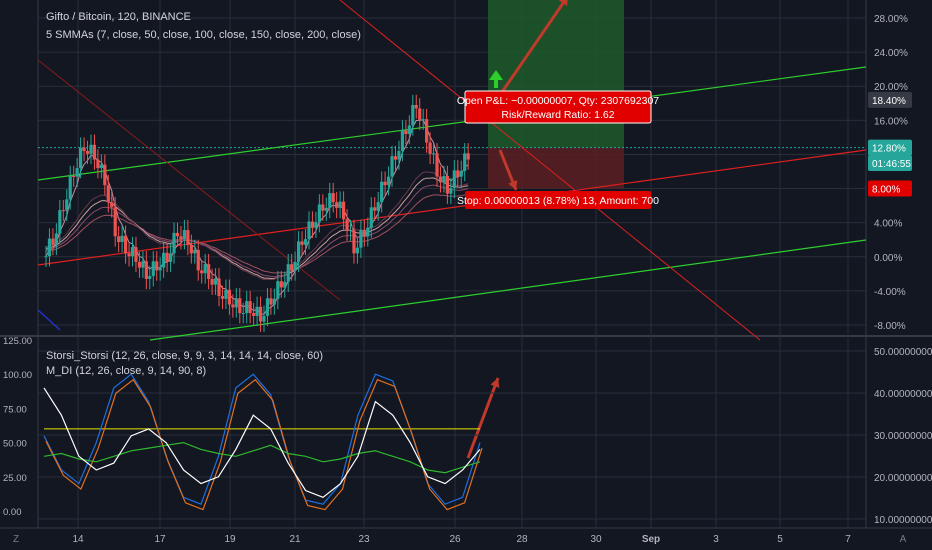  Describe the element at coordinates (126, 371) in the screenshot. I see `mdi-legend: M_DI (12, 26, close, 9, 14, 90, 8)` at that location.